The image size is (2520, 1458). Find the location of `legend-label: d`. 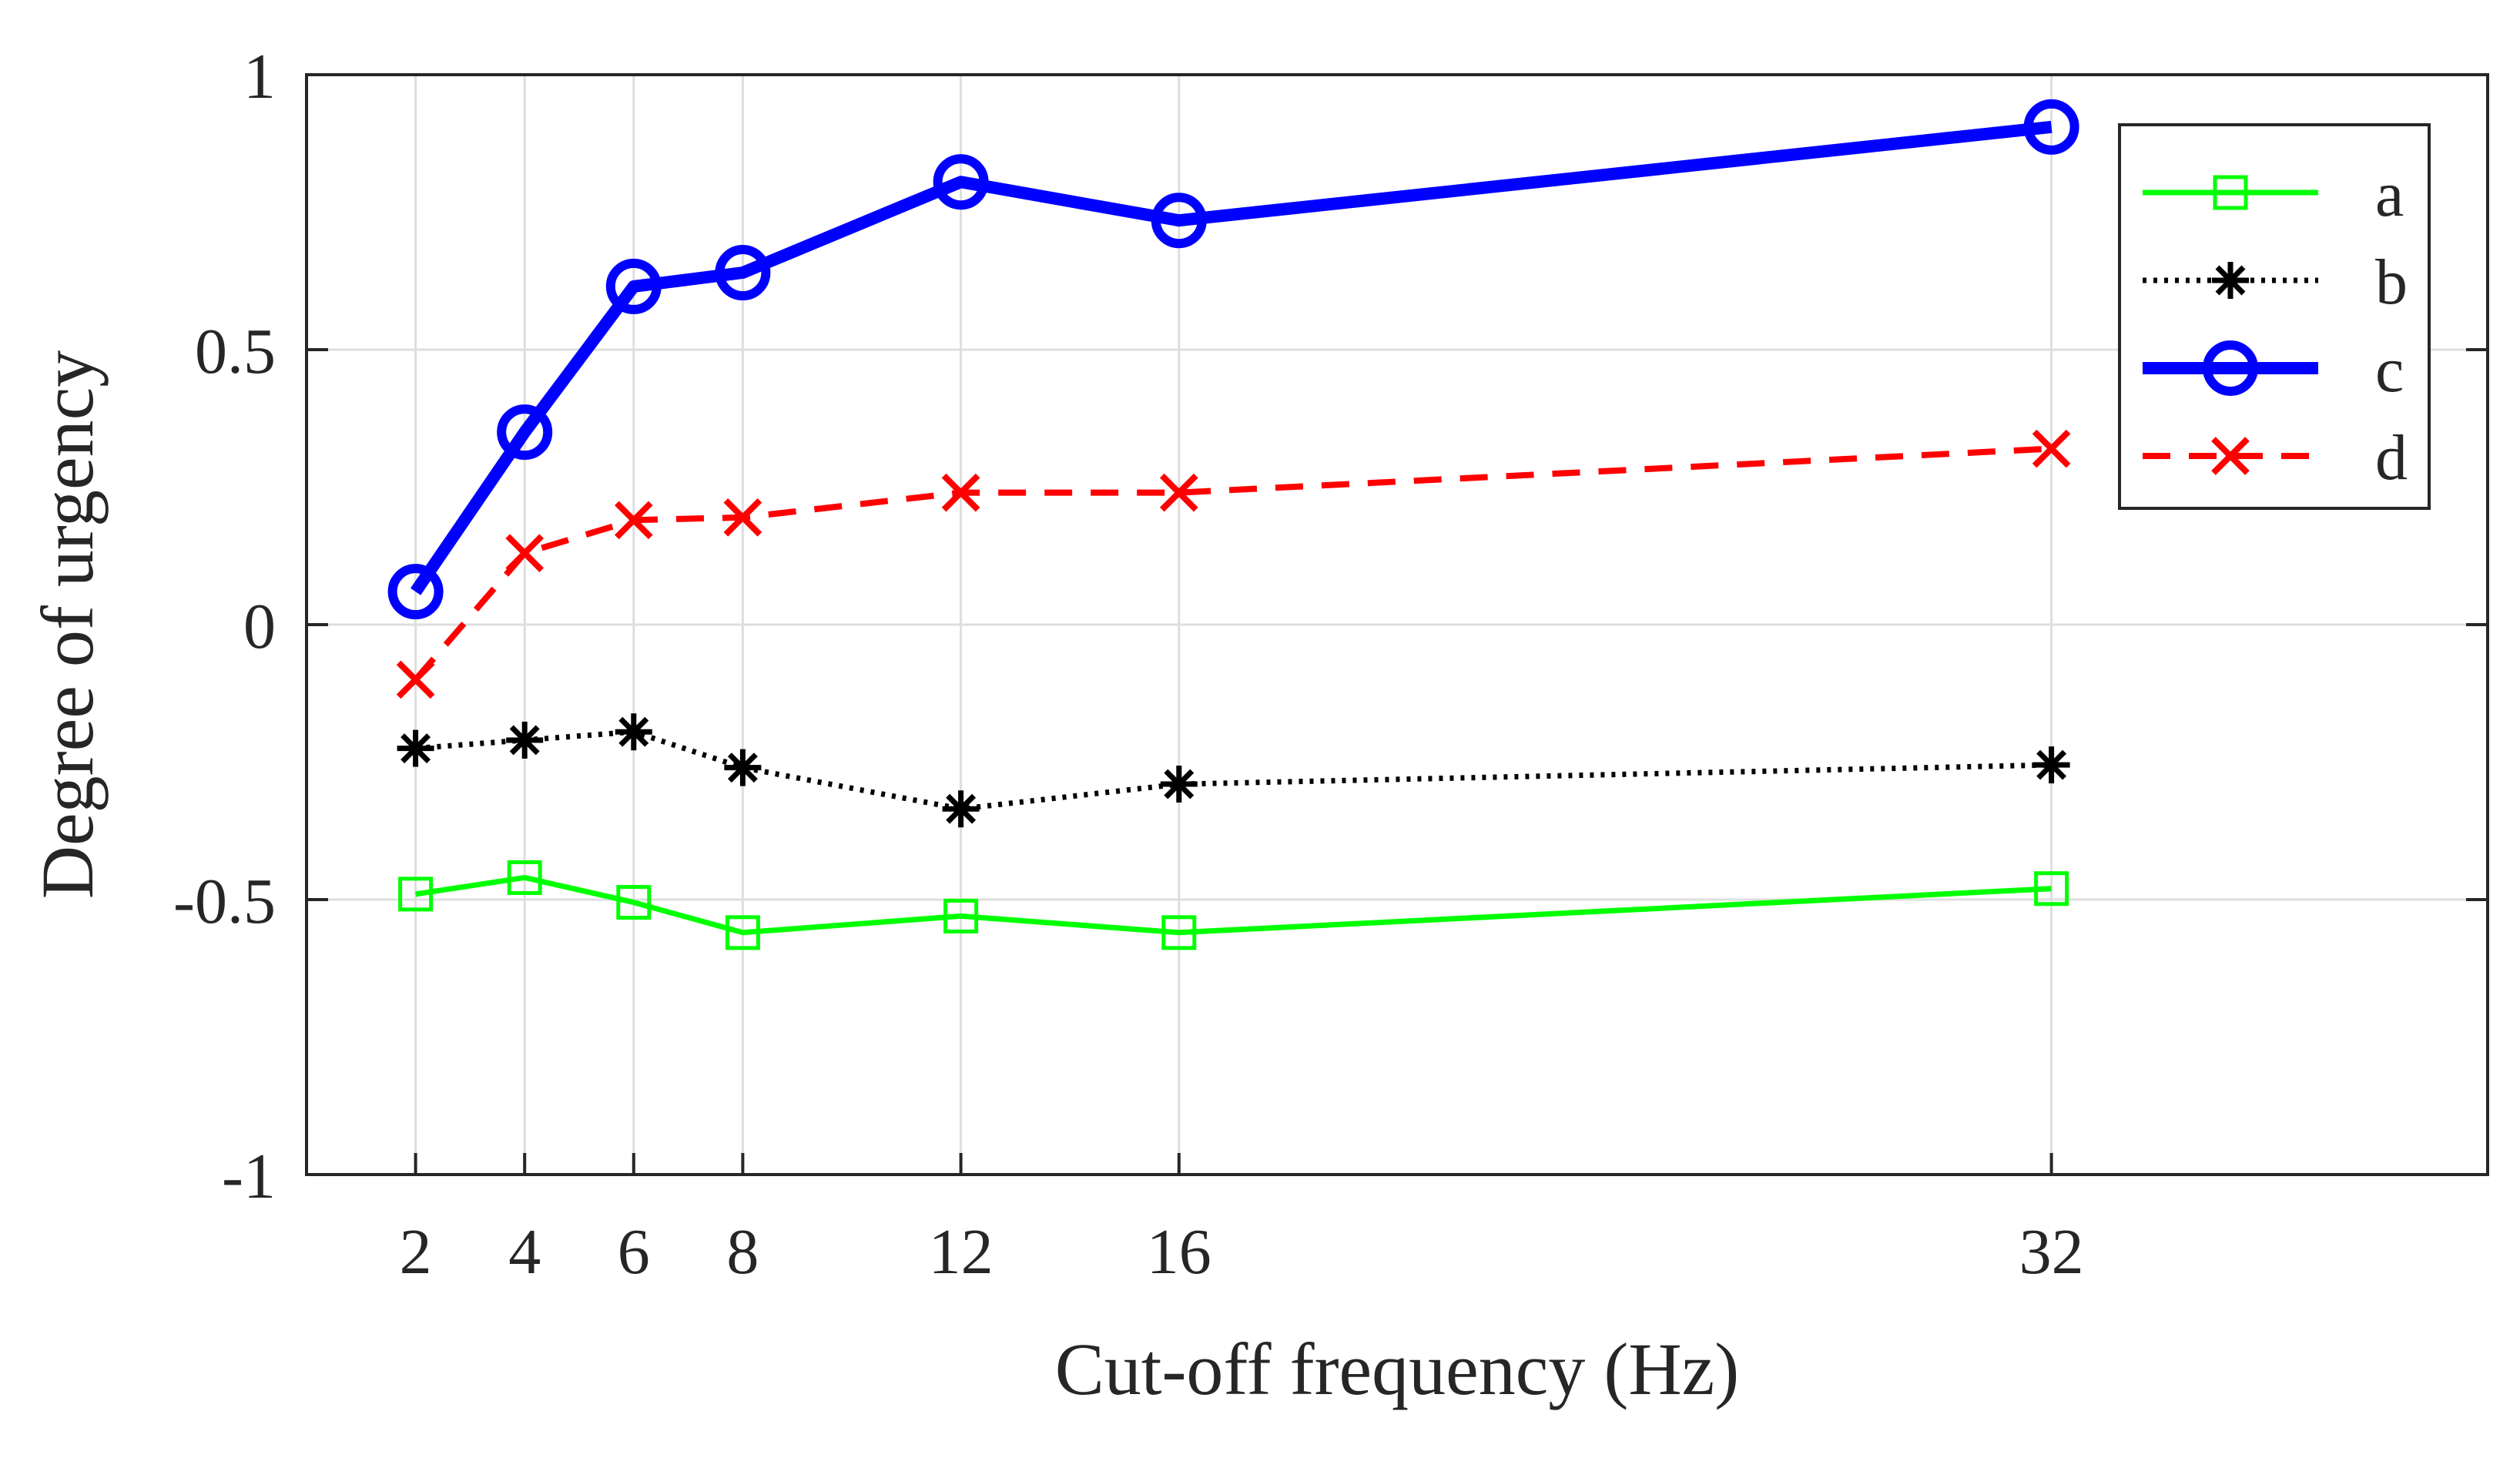

legend-label: d is located at coordinates (2391, 458).